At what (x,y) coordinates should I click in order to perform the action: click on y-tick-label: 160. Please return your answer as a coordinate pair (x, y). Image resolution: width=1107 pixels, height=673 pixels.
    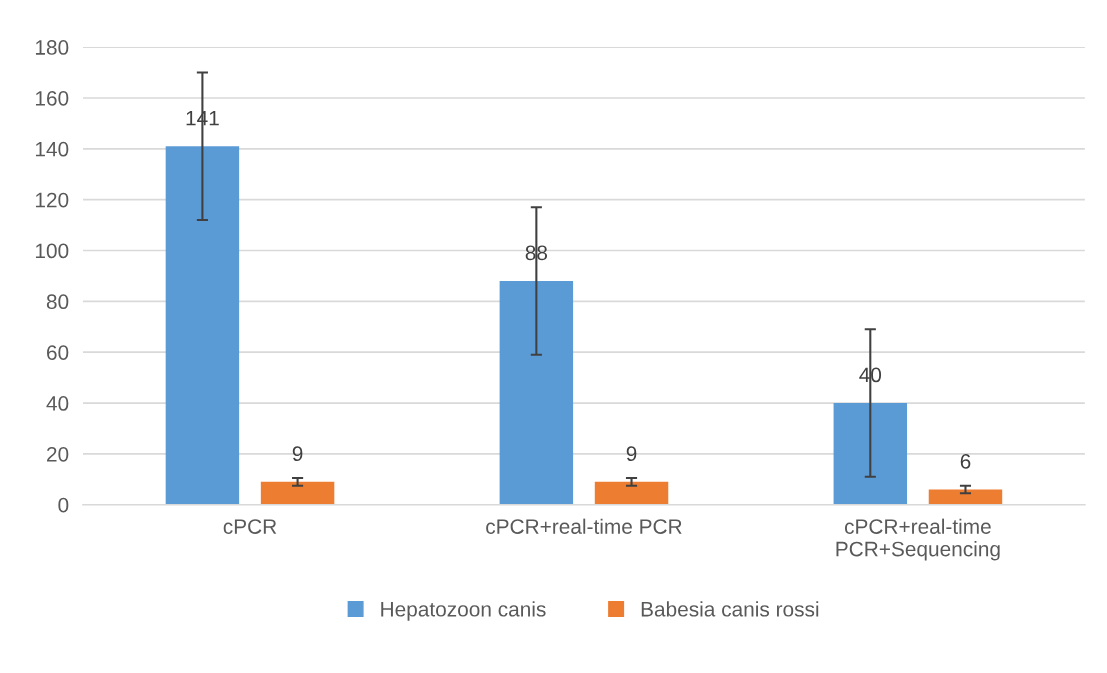
    Looking at the image, I should click on (52, 98).